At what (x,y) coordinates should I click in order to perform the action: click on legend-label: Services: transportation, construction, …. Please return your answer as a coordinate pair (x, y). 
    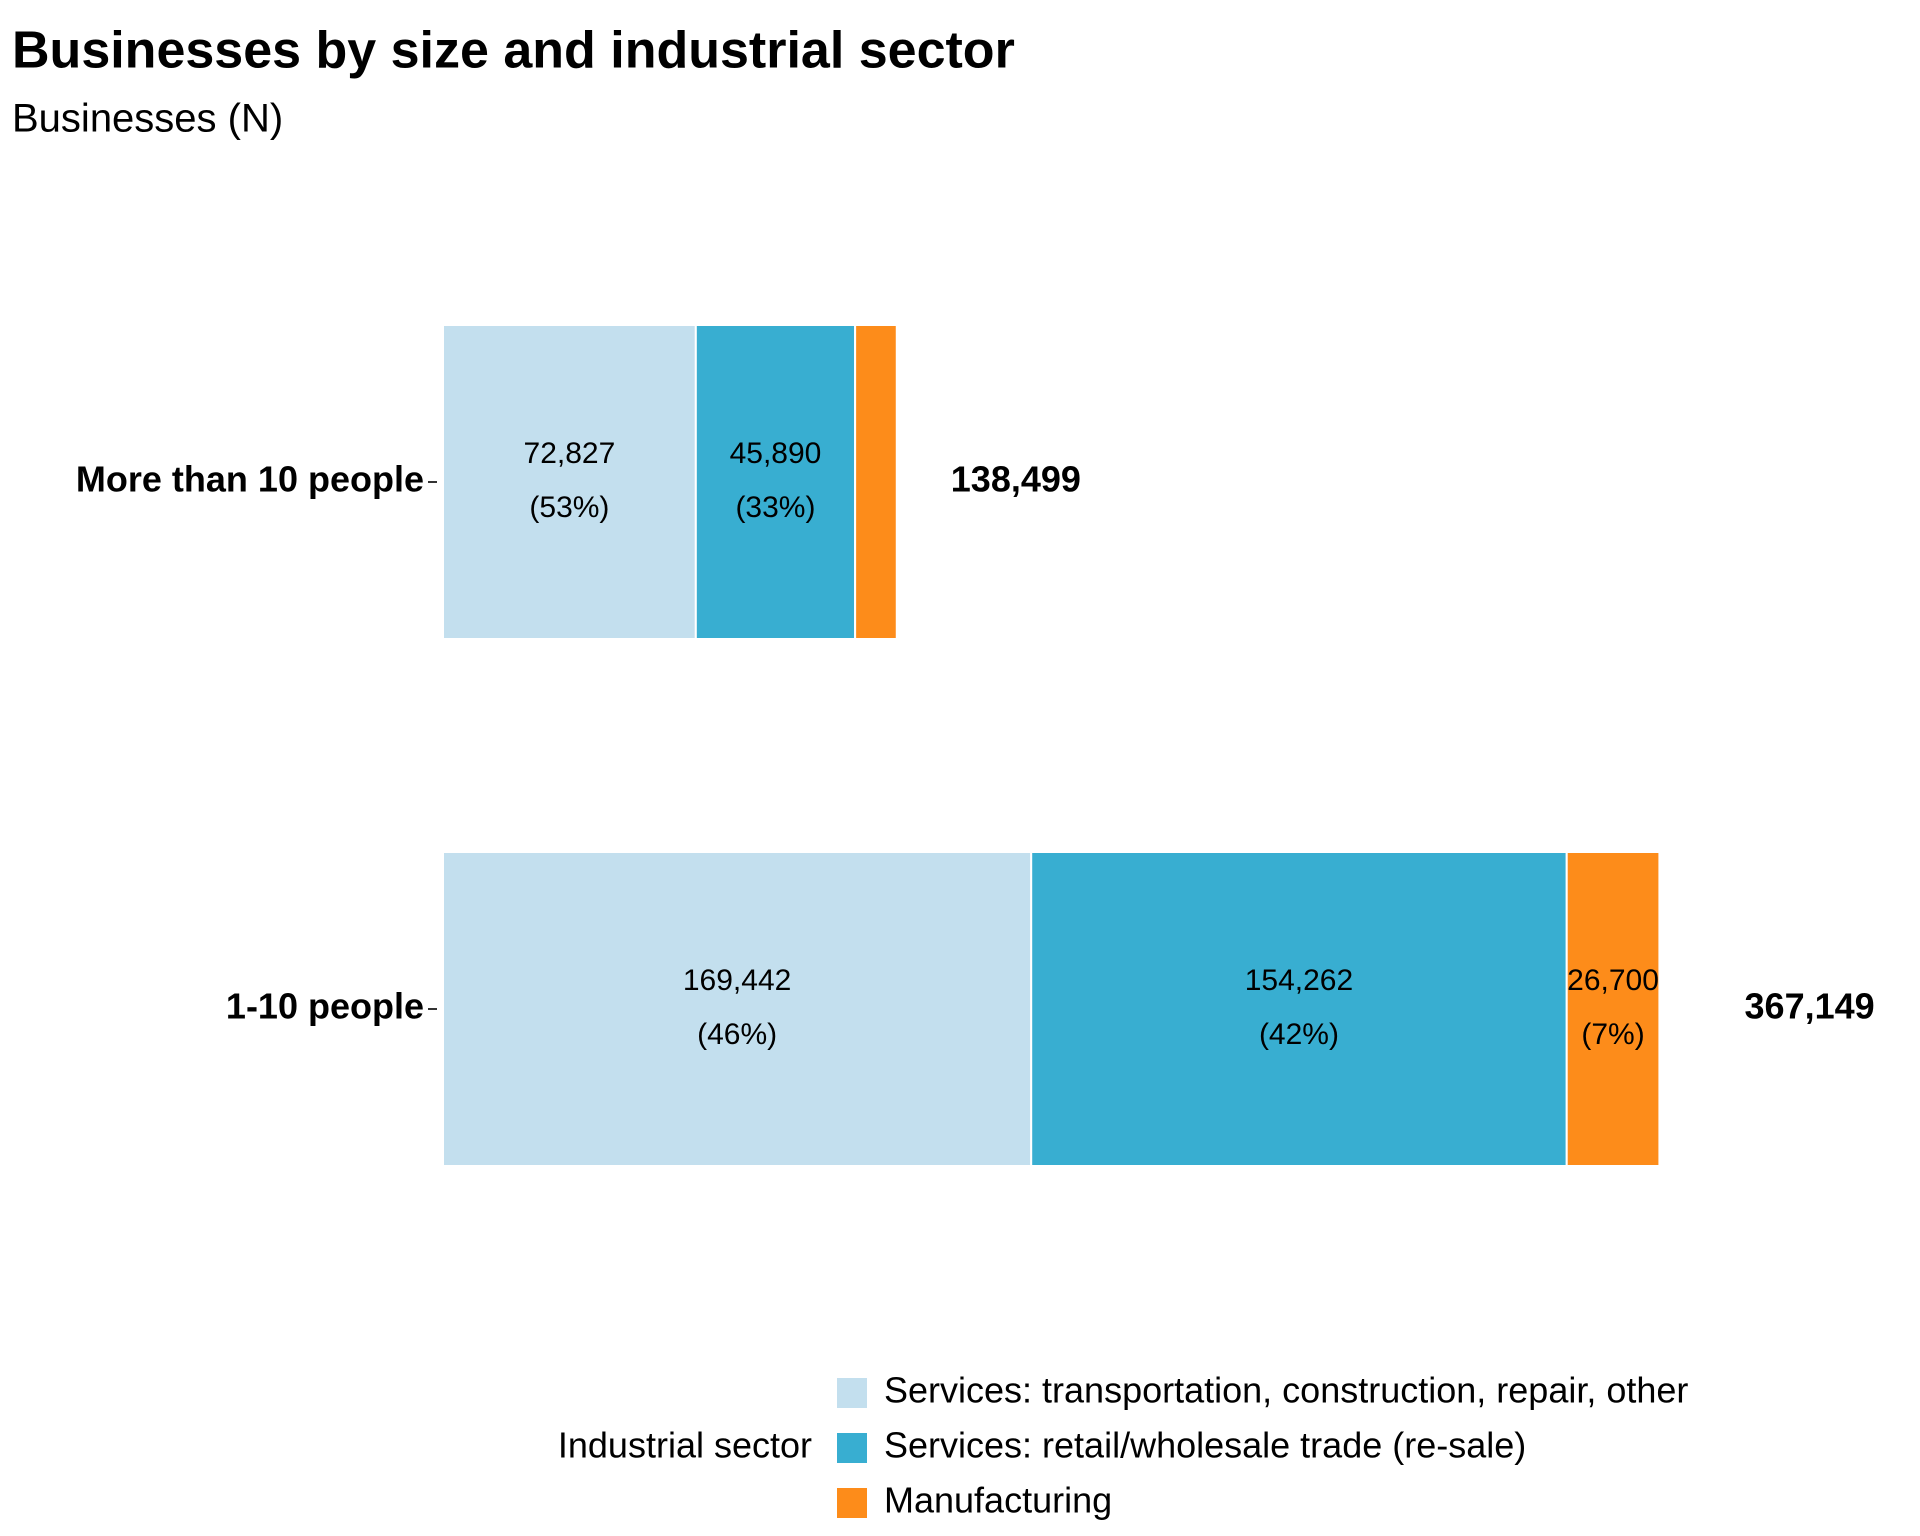
    Looking at the image, I should click on (1286, 1390).